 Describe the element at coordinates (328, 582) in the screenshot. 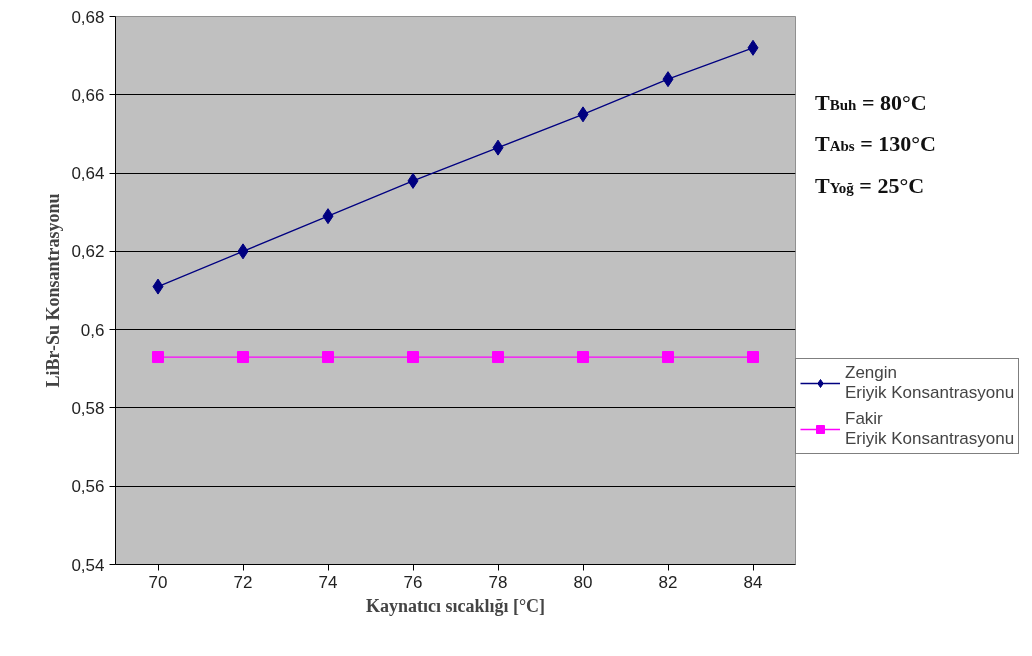

I see `x-tick-label: 74` at that location.